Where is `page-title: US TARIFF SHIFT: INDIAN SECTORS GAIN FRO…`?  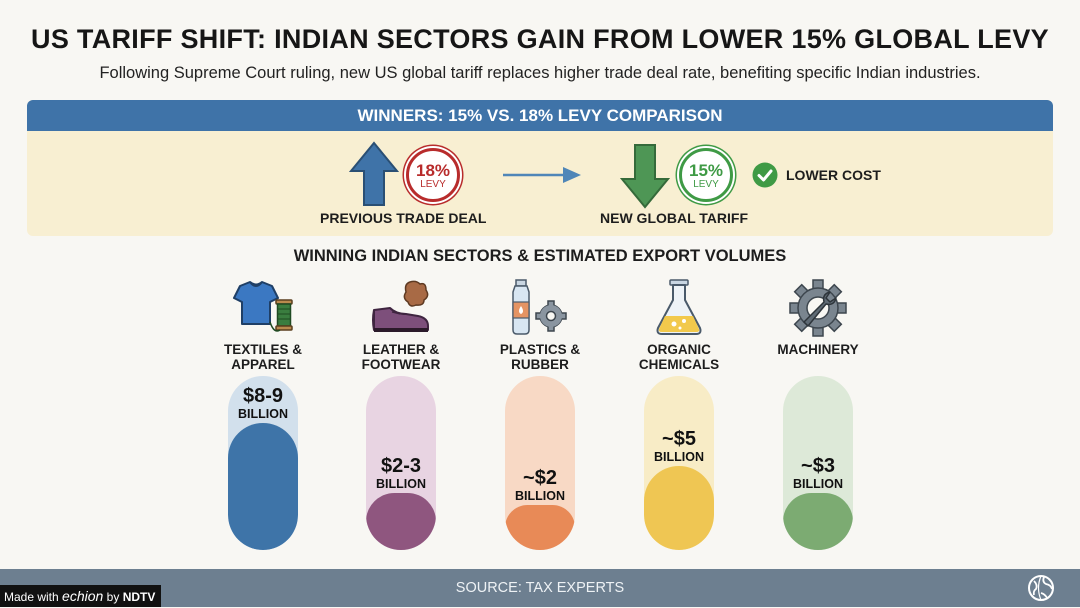 page-title: US TARIFF SHIFT: INDIAN SECTORS GAIN FRO… is located at coordinates (540, 39).